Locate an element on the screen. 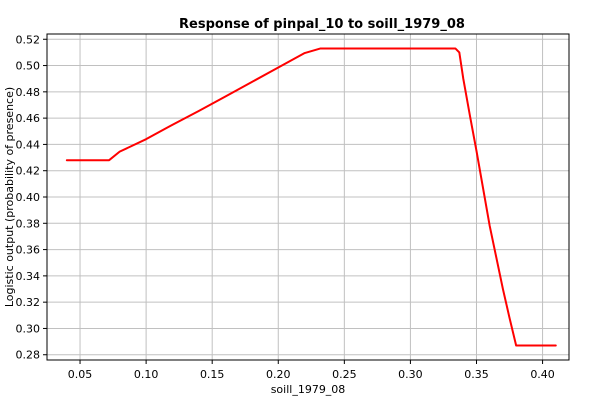 The image size is (600, 404). y-tick-label: 0.40 is located at coordinates (28, 197).